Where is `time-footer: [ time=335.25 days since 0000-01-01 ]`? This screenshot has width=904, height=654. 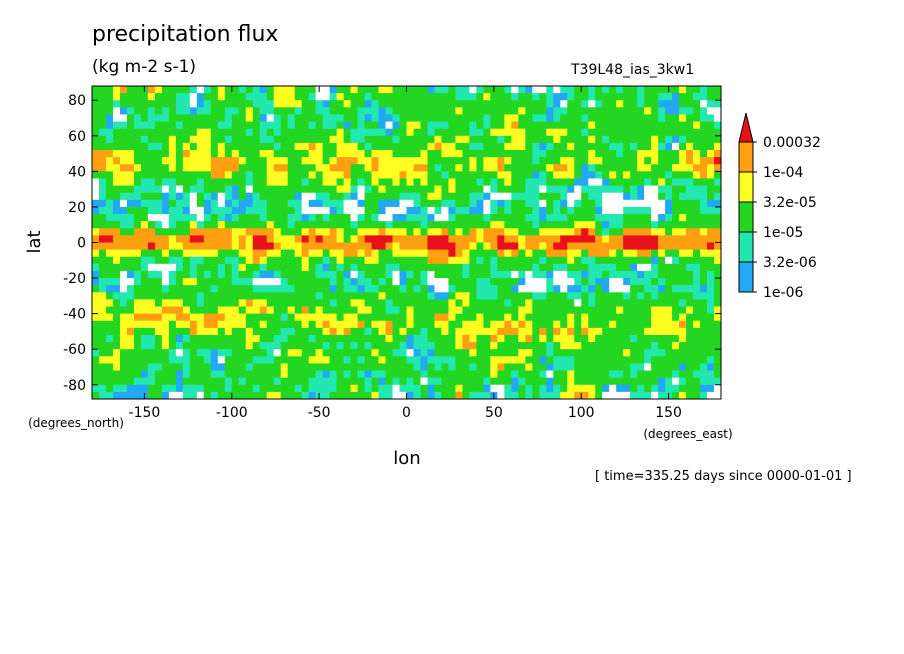
time-footer: [ time=335.25 days since 0000-01-01 ] is located at coordinates (723, 476).